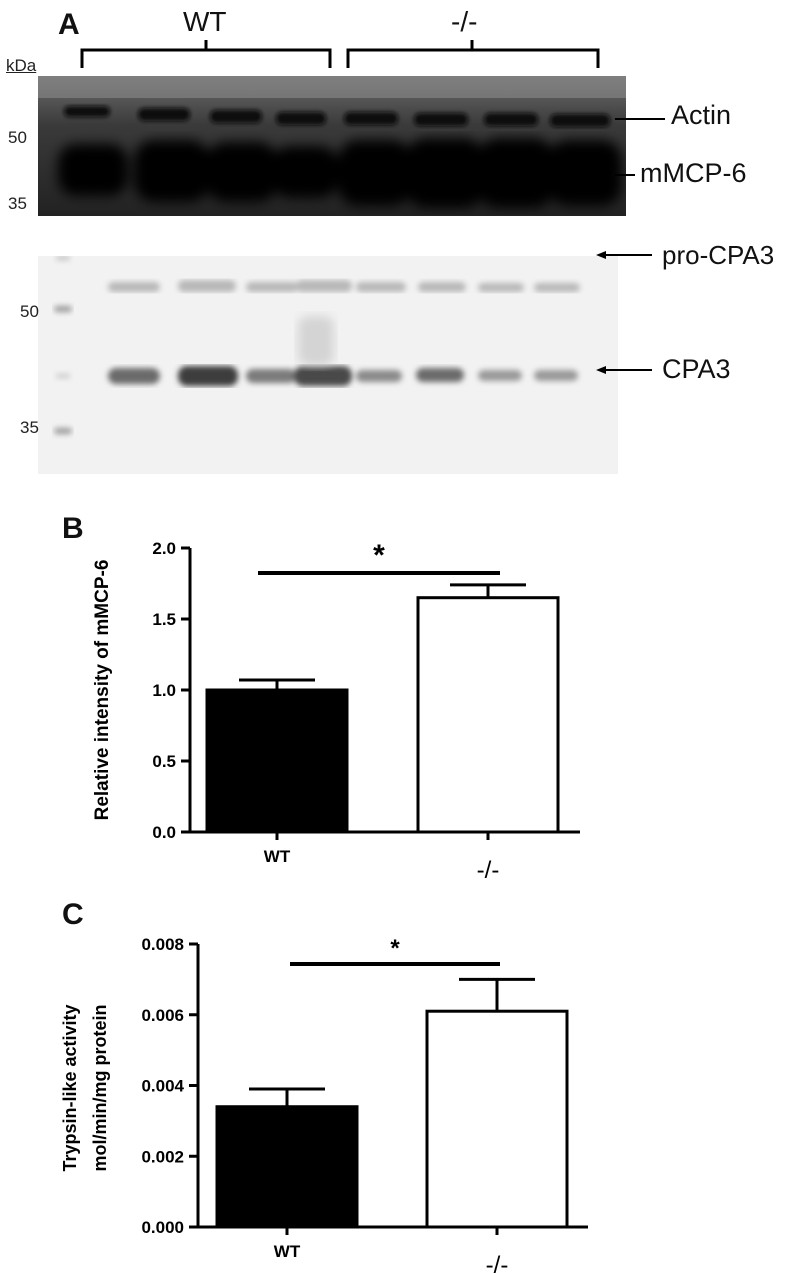 This screenshot has height=1273, width=791. I want to click on band-label-pro-cpa3: pro-CPA3, so click(718, 255).